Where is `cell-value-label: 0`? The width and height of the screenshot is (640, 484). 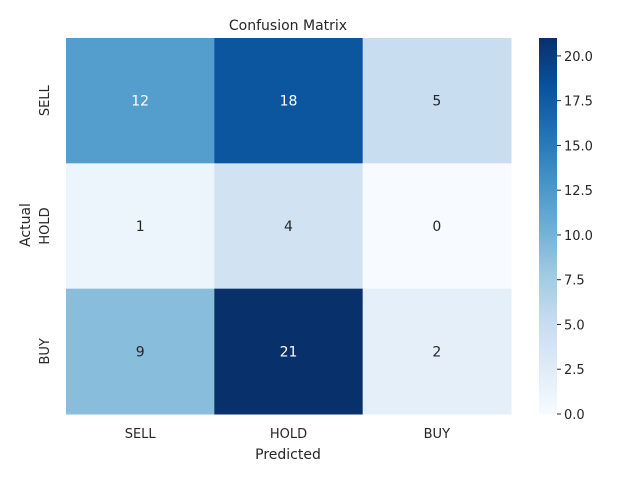
cell-value-label: 0 is located at coordinates (436, 227).